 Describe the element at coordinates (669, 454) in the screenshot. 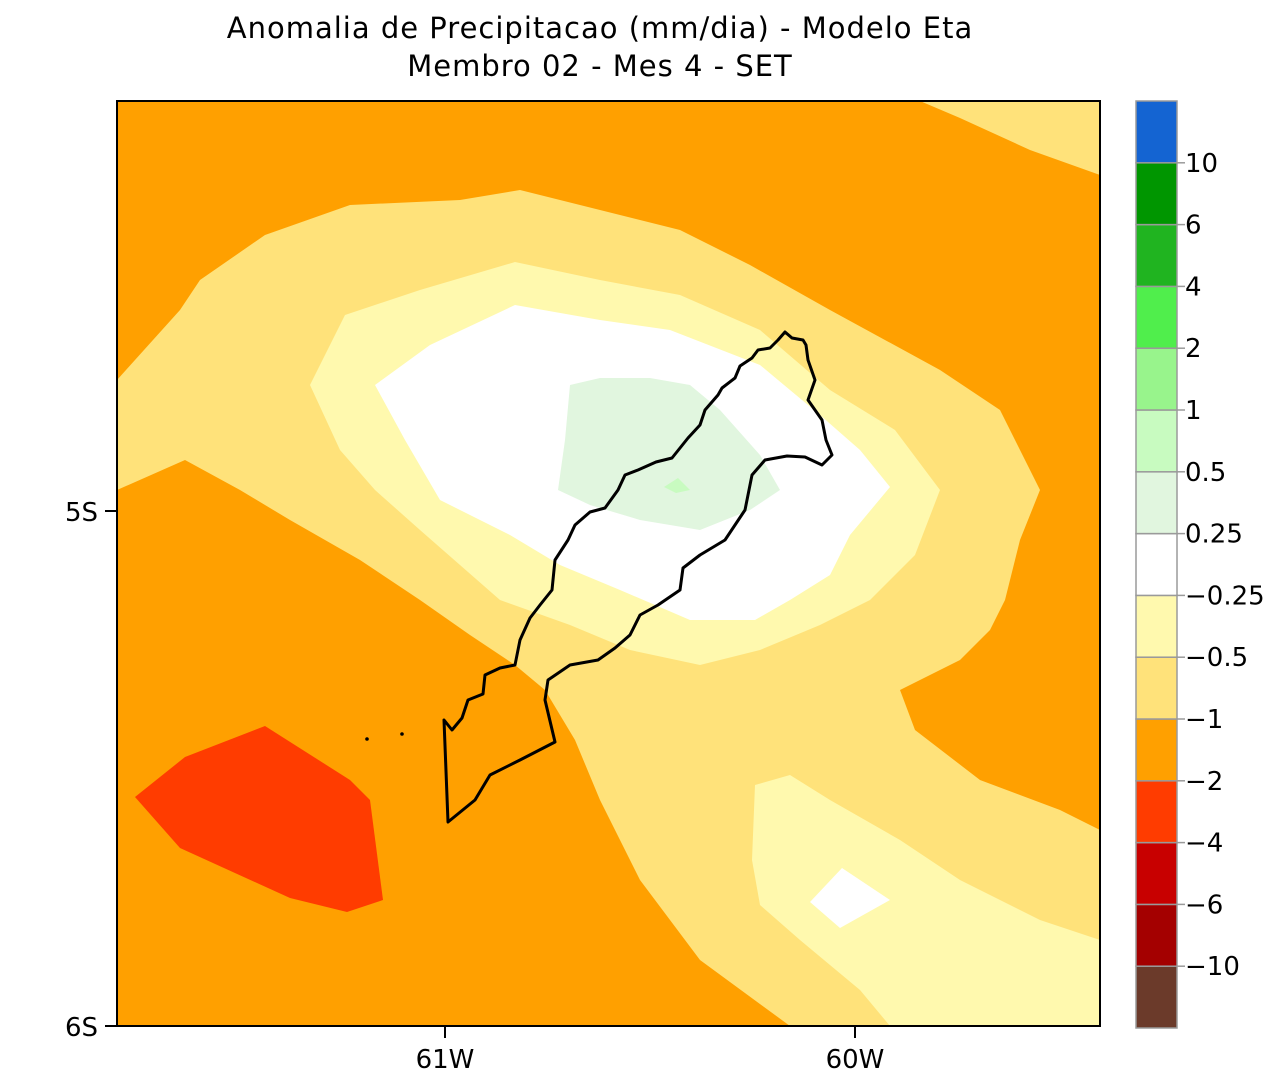

I see `region-plus025-to-plus05` at that location.